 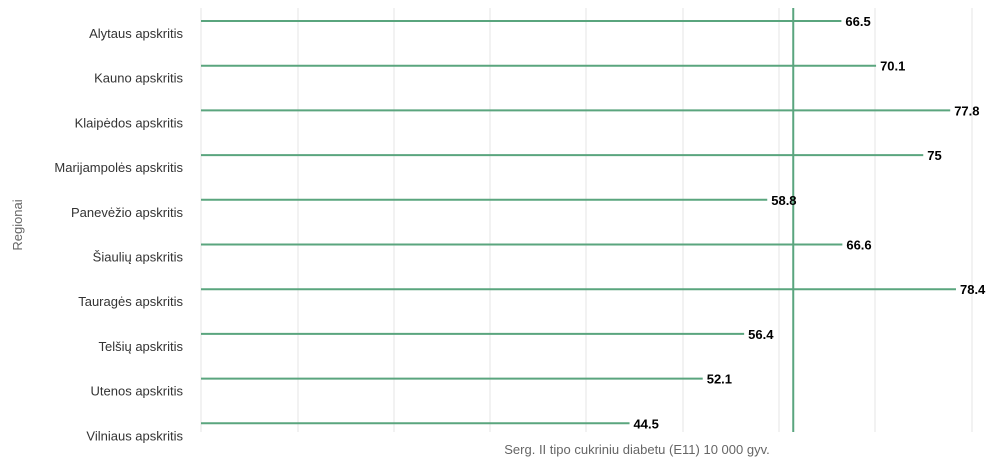 I want to click on value-label-1: 66.5, so click(x=857, y=21).